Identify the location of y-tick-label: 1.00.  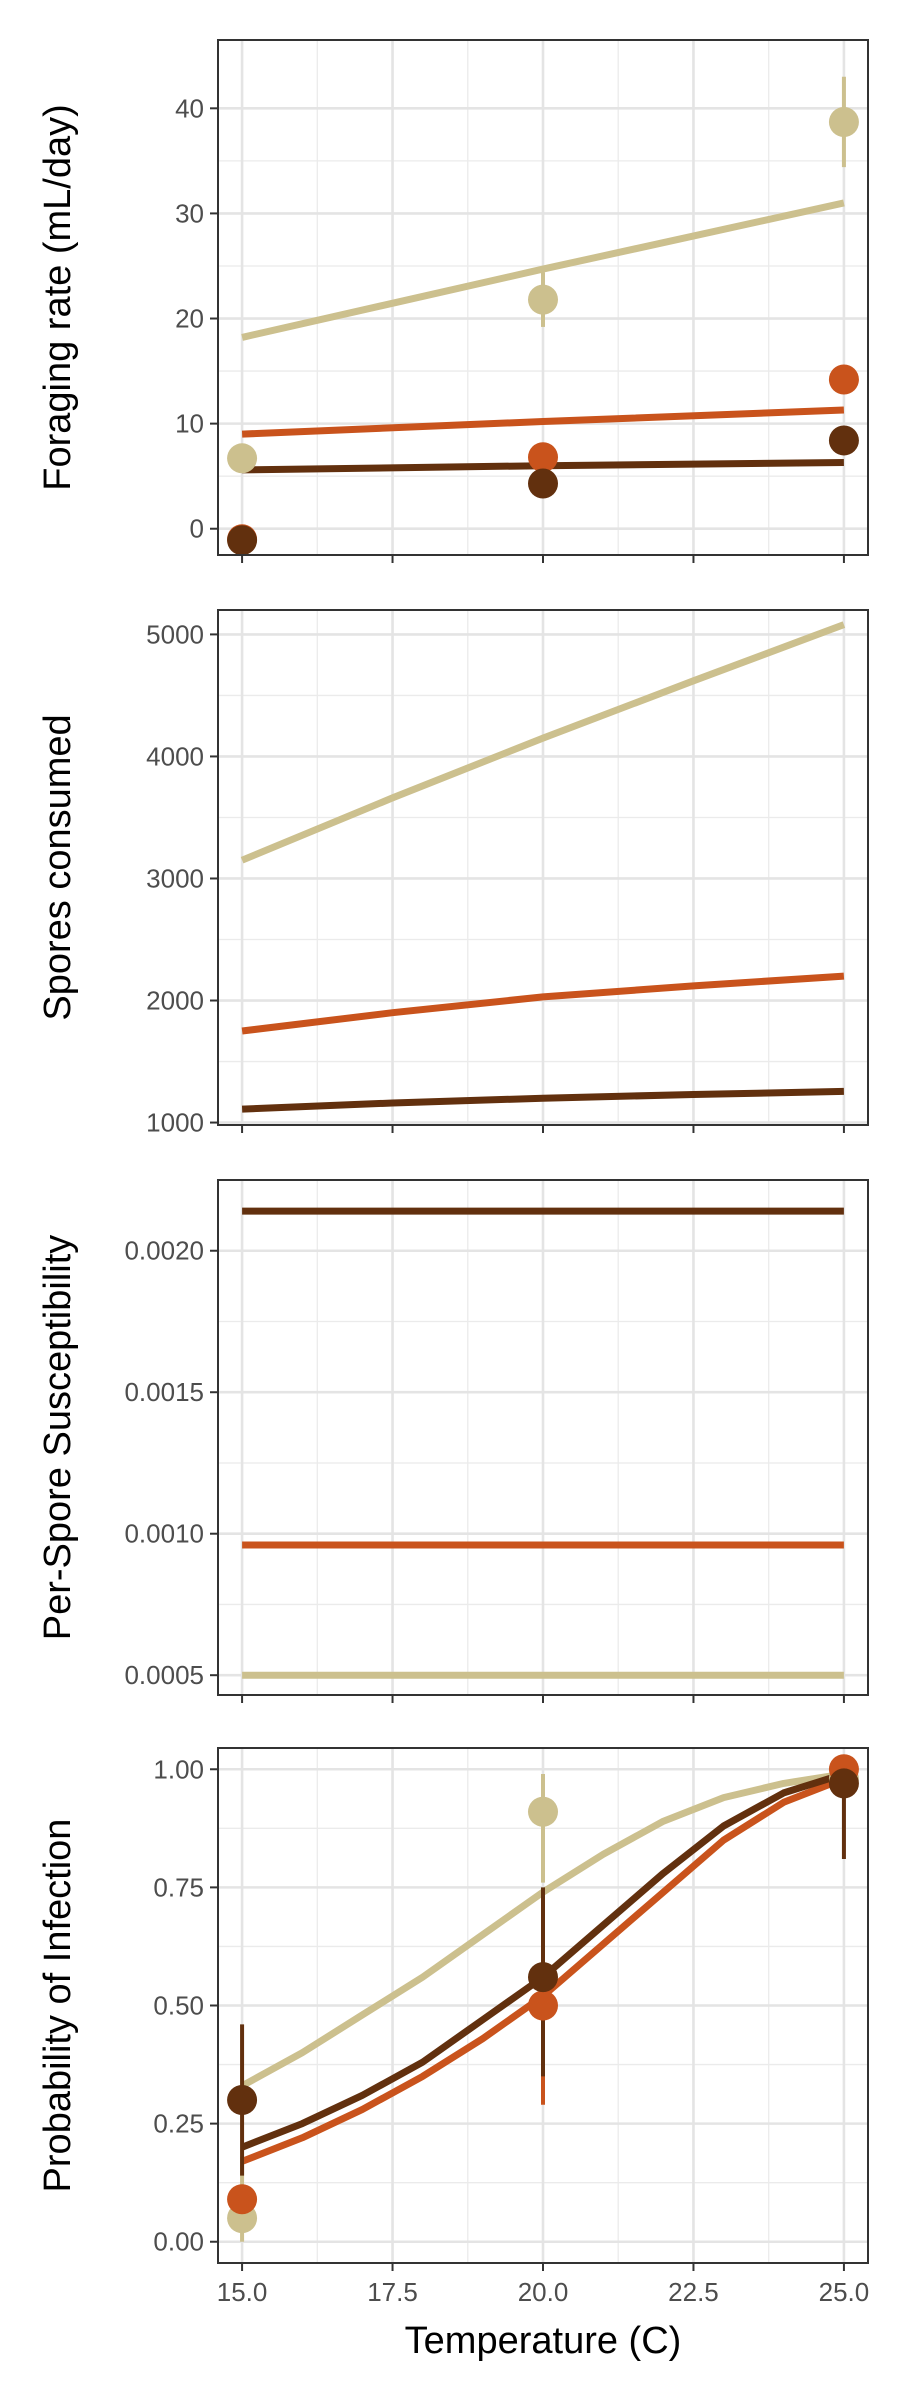
(178, 1769).